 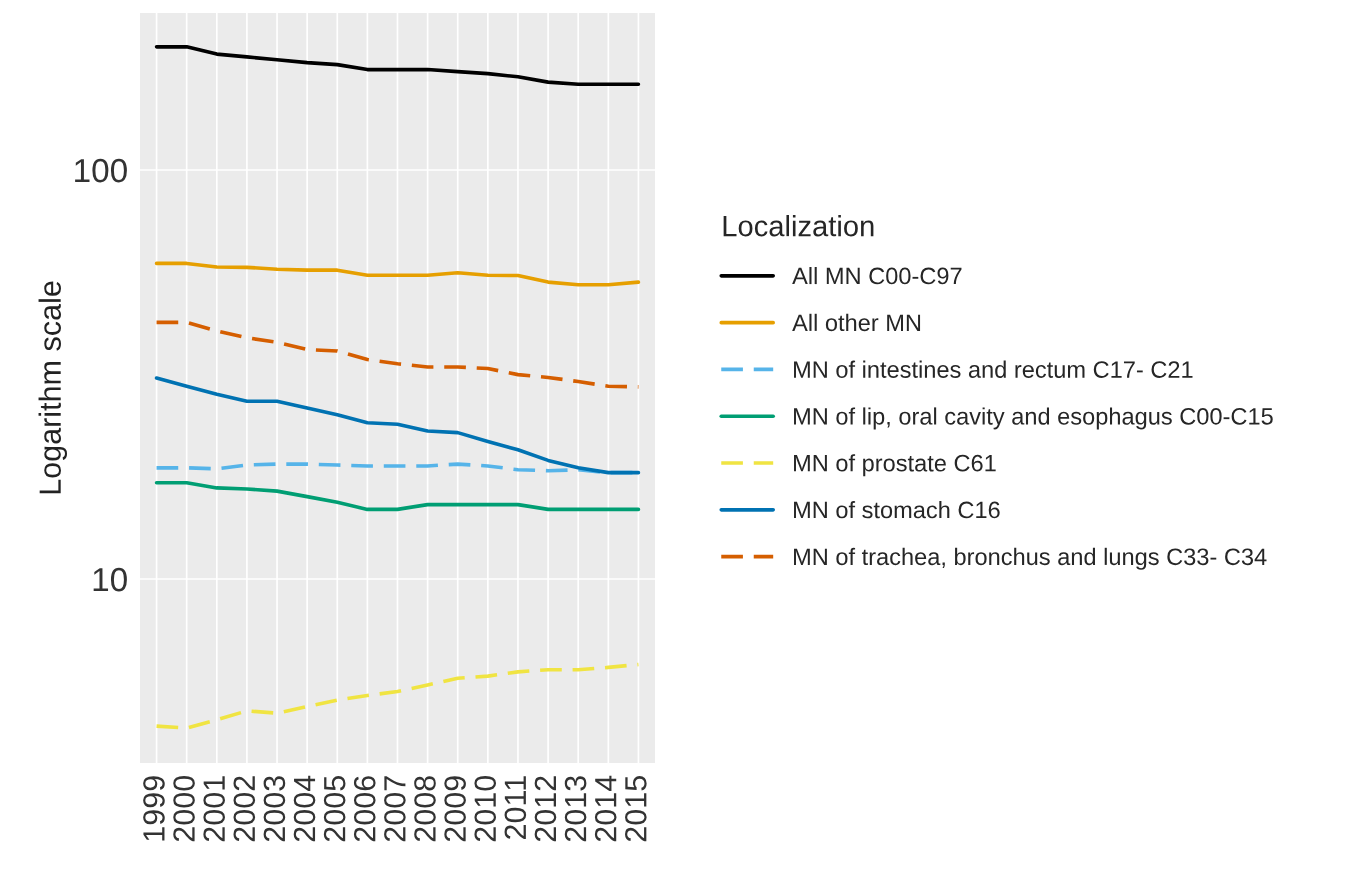 What do you see at coordinates (101, 170) in the screenshot?
I see `y-tick-label: 100` at bounding box center [101, 170].